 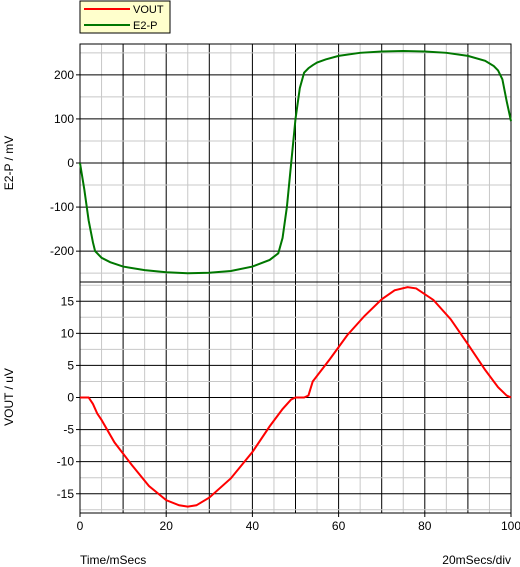 I want to click on legend-label-vout: VOUT, so click(x=148, y=10).